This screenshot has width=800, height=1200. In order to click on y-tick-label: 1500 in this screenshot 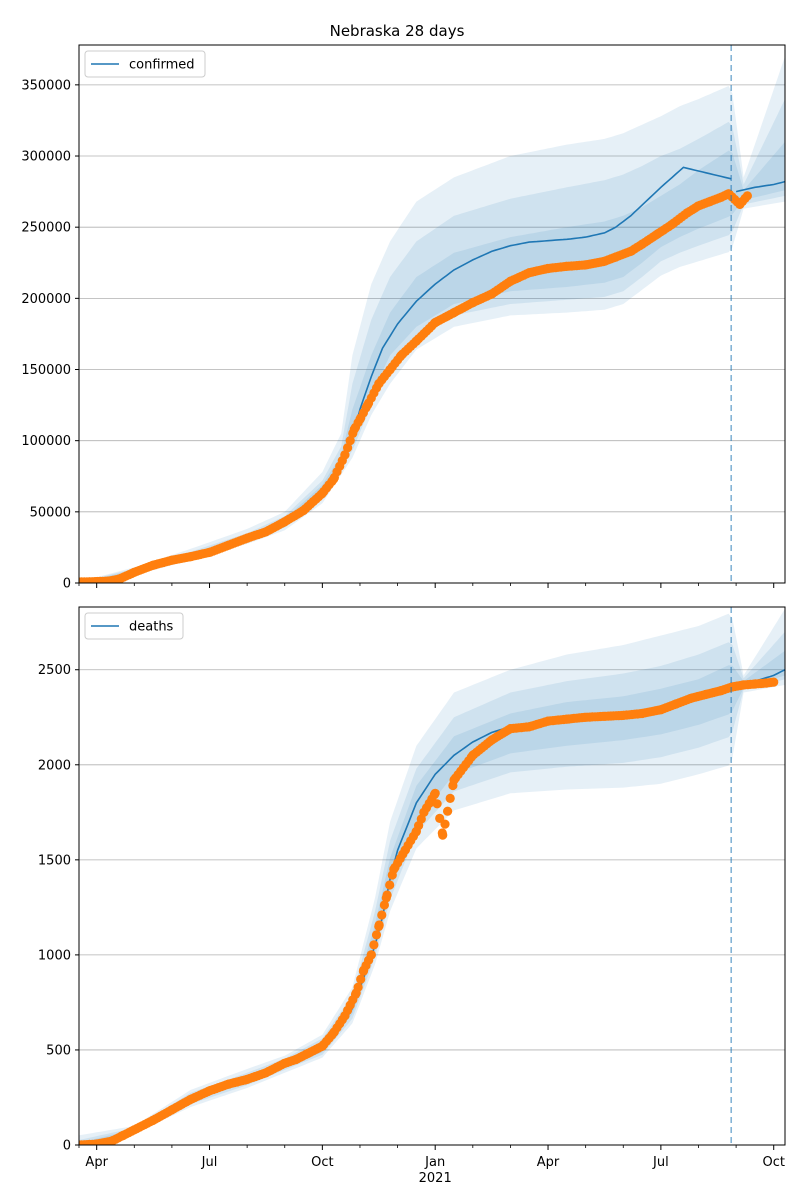, I will do `click(54, 860)`.